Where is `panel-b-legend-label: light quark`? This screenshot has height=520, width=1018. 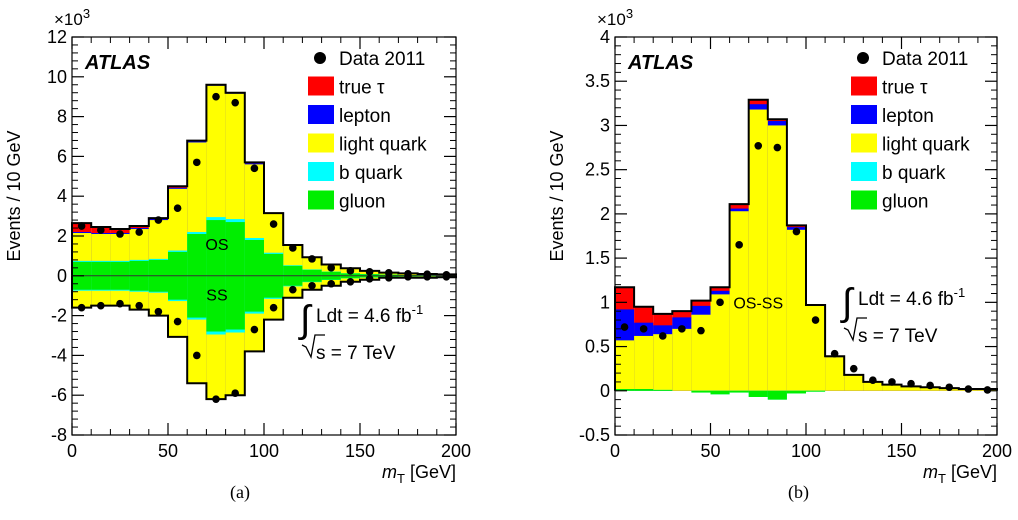 panel-b-legend-label: light quark is located at coordinates (926, 145).